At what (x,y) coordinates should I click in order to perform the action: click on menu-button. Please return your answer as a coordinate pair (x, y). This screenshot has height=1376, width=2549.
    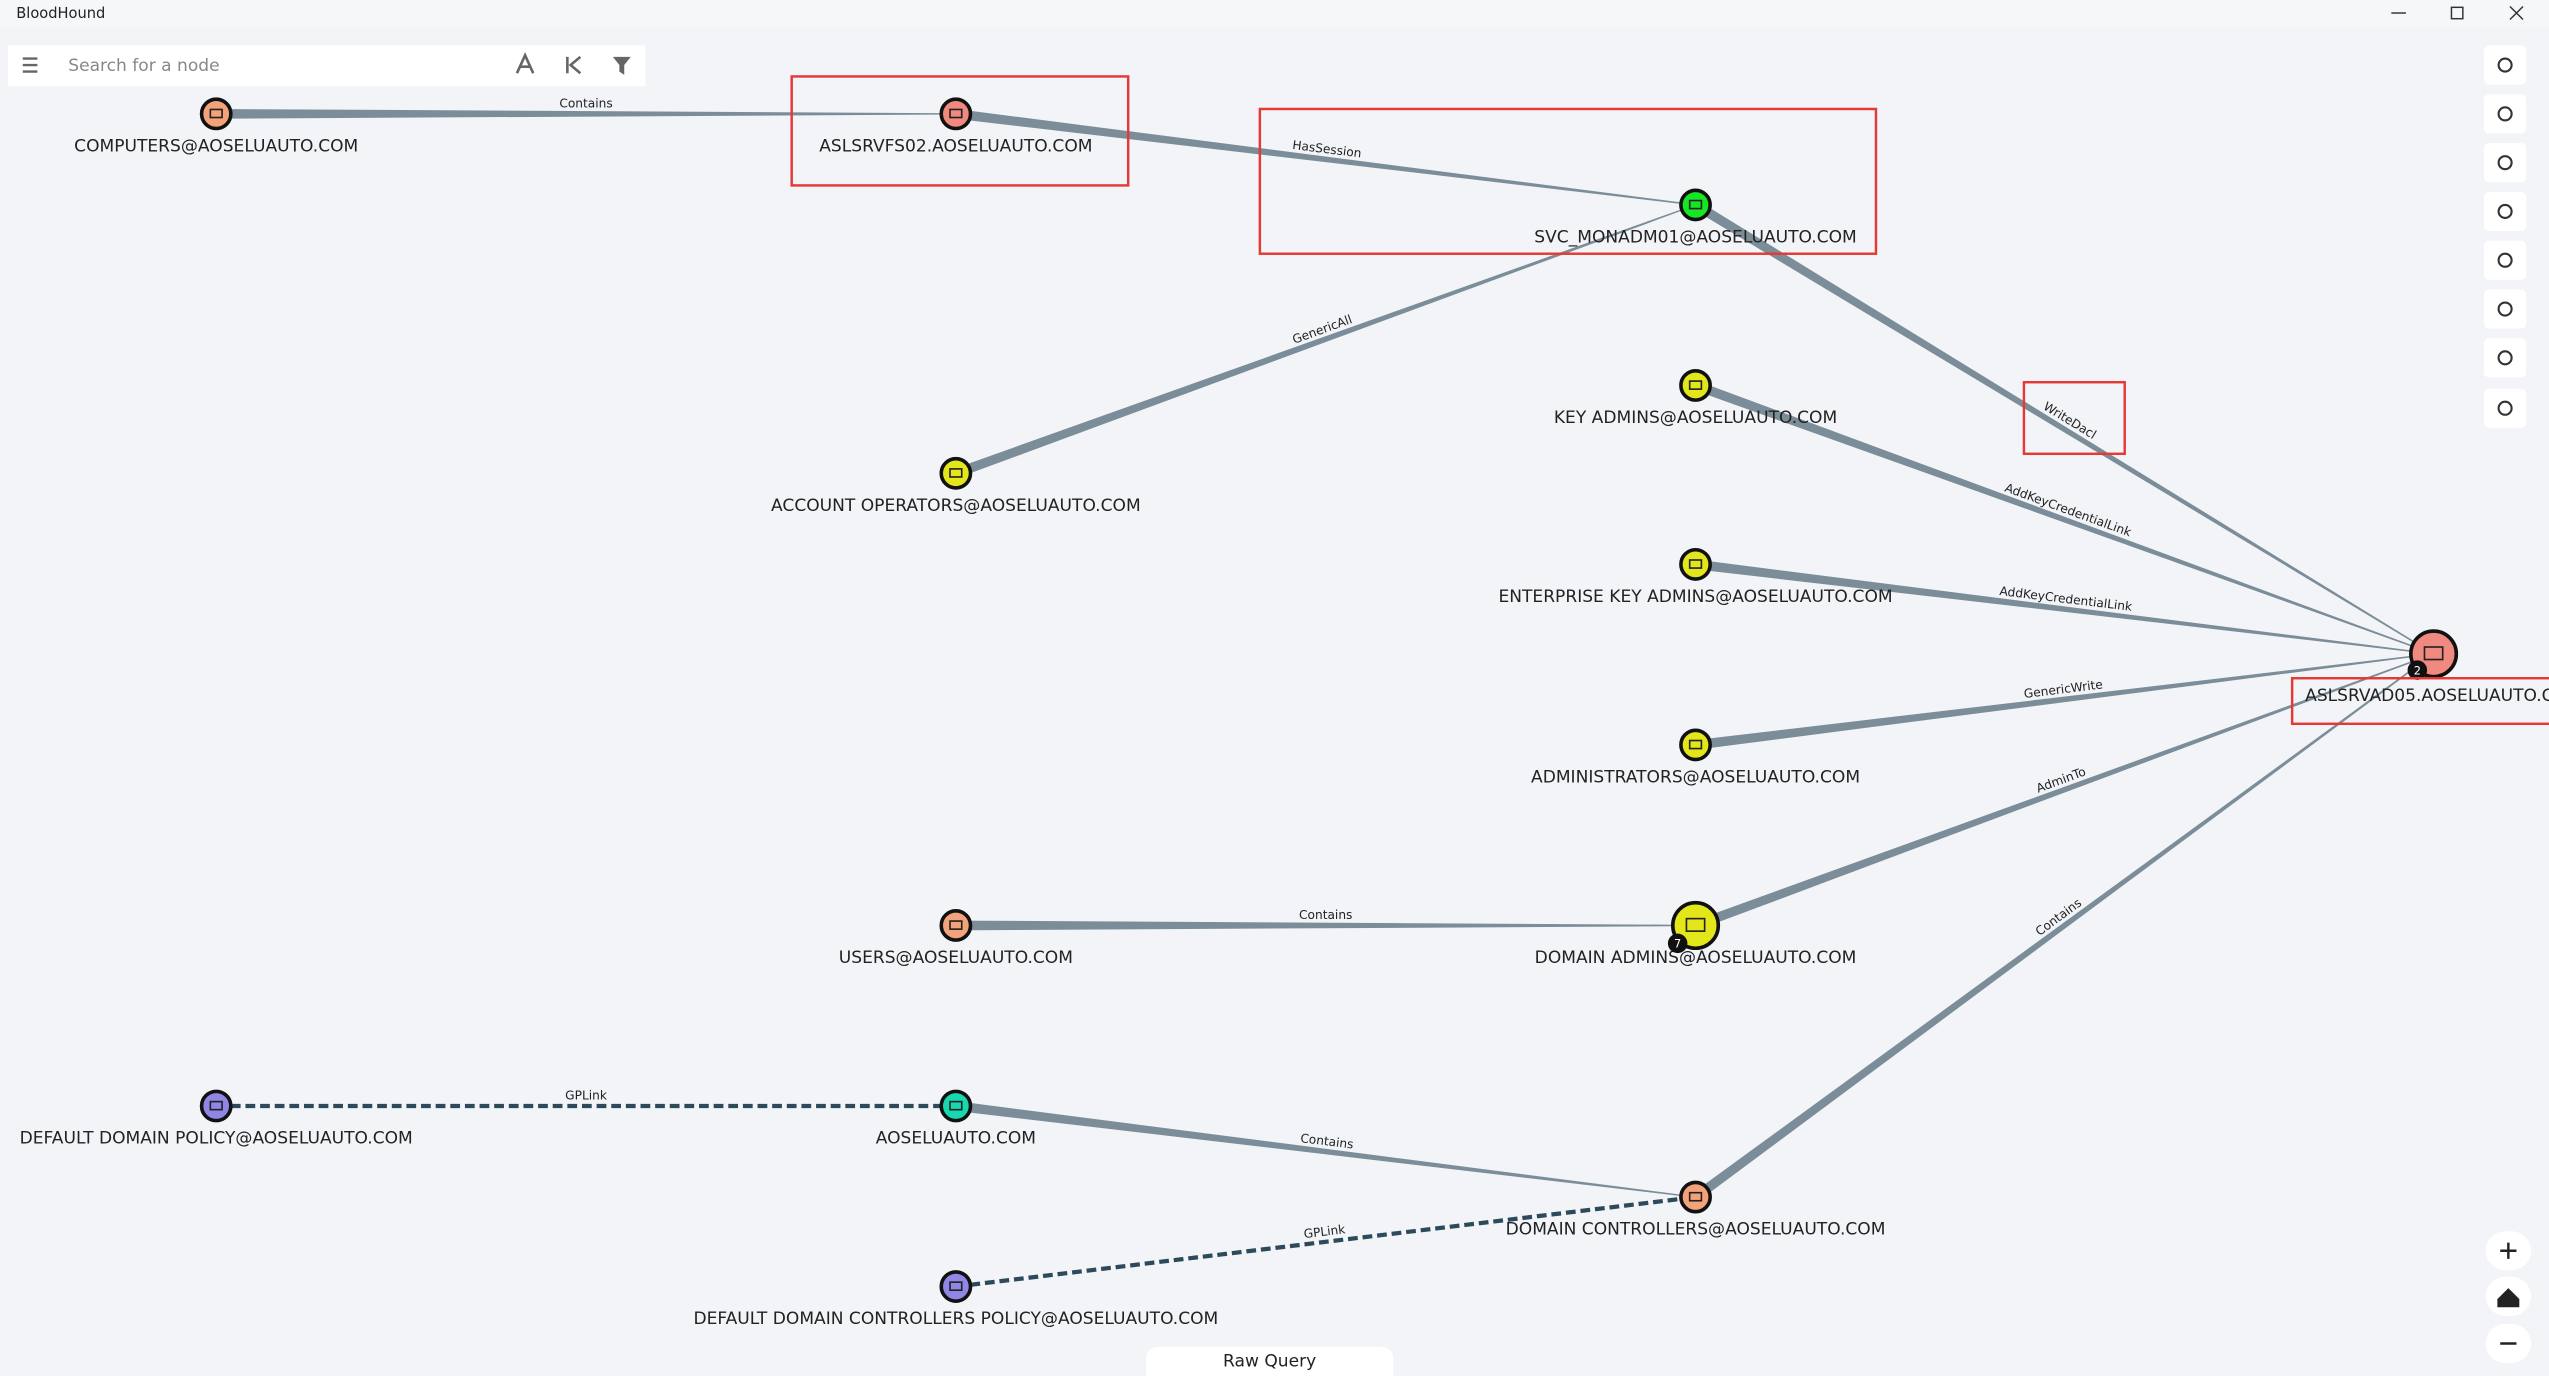
    Looking at the image, I should click on (30, 65).